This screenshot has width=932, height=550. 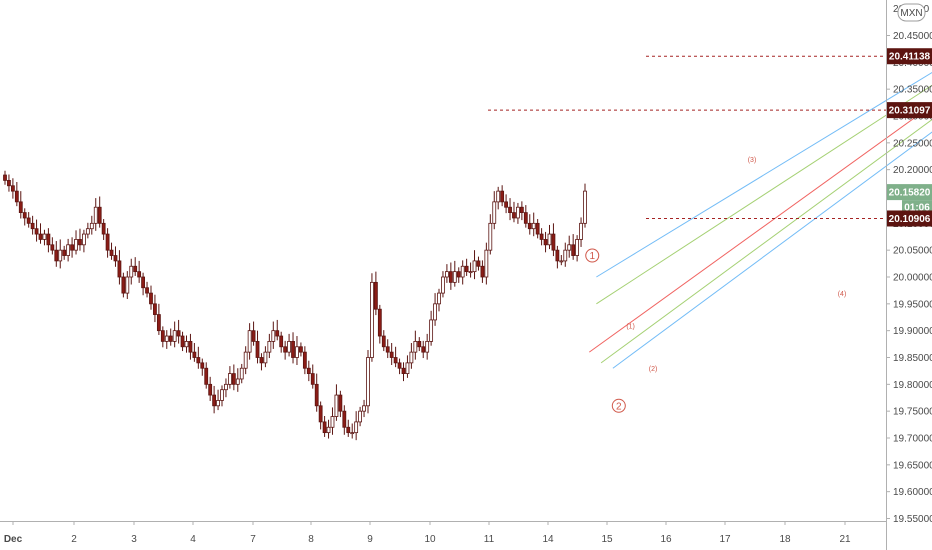 What do you see at coordinates (785, 539) in the screenshot?
I see `time-tick-label: 18` at bounding box center [785, 539].